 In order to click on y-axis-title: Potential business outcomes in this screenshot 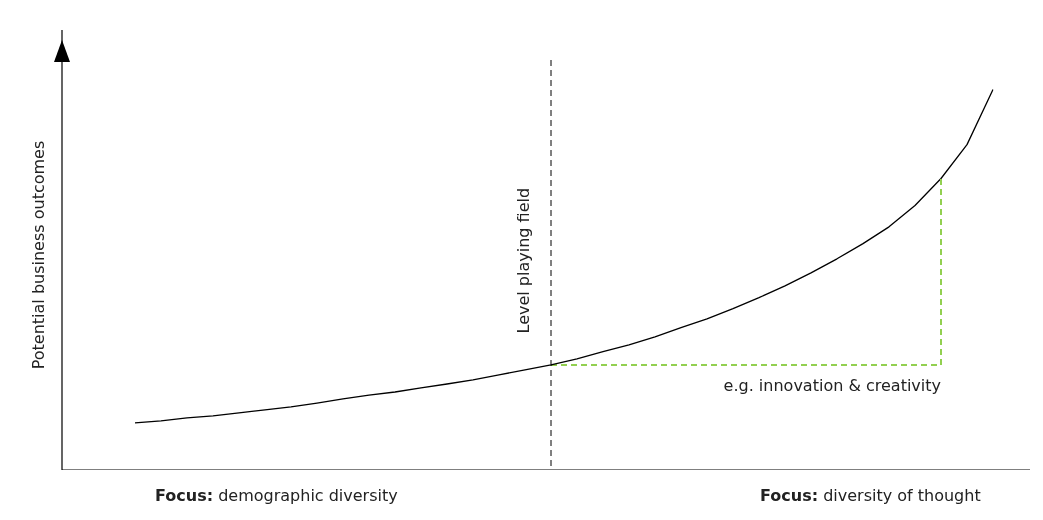, I will do `click(39, 255)`.